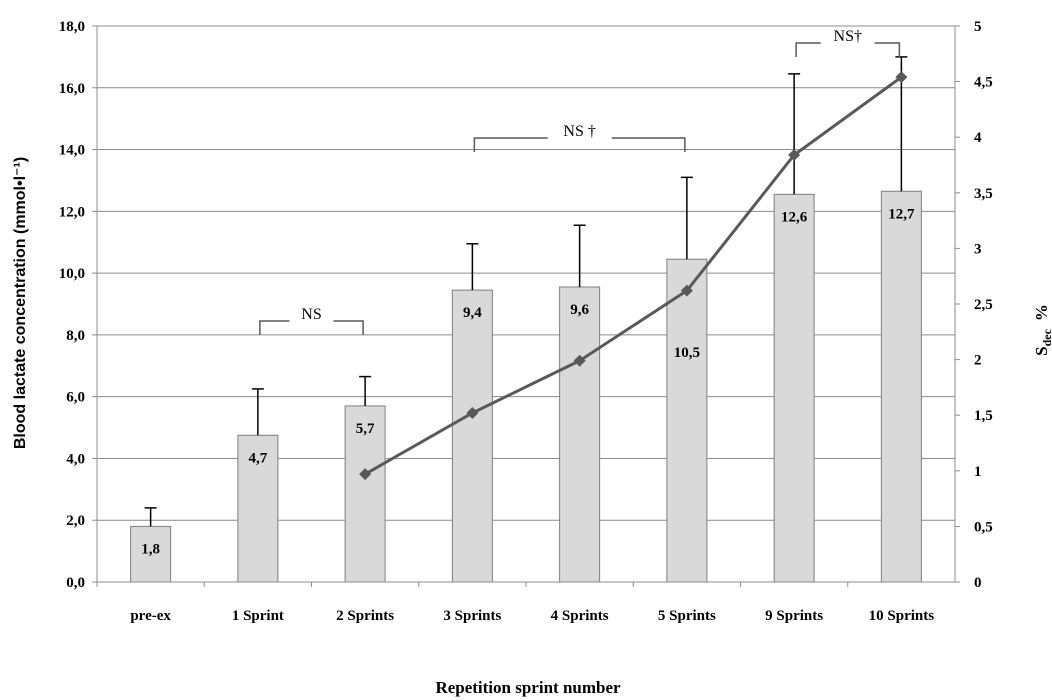  Describe the element at coordinates (983, 305) in the screenshot. I see `y2-tick-label: 2,5` at that location.